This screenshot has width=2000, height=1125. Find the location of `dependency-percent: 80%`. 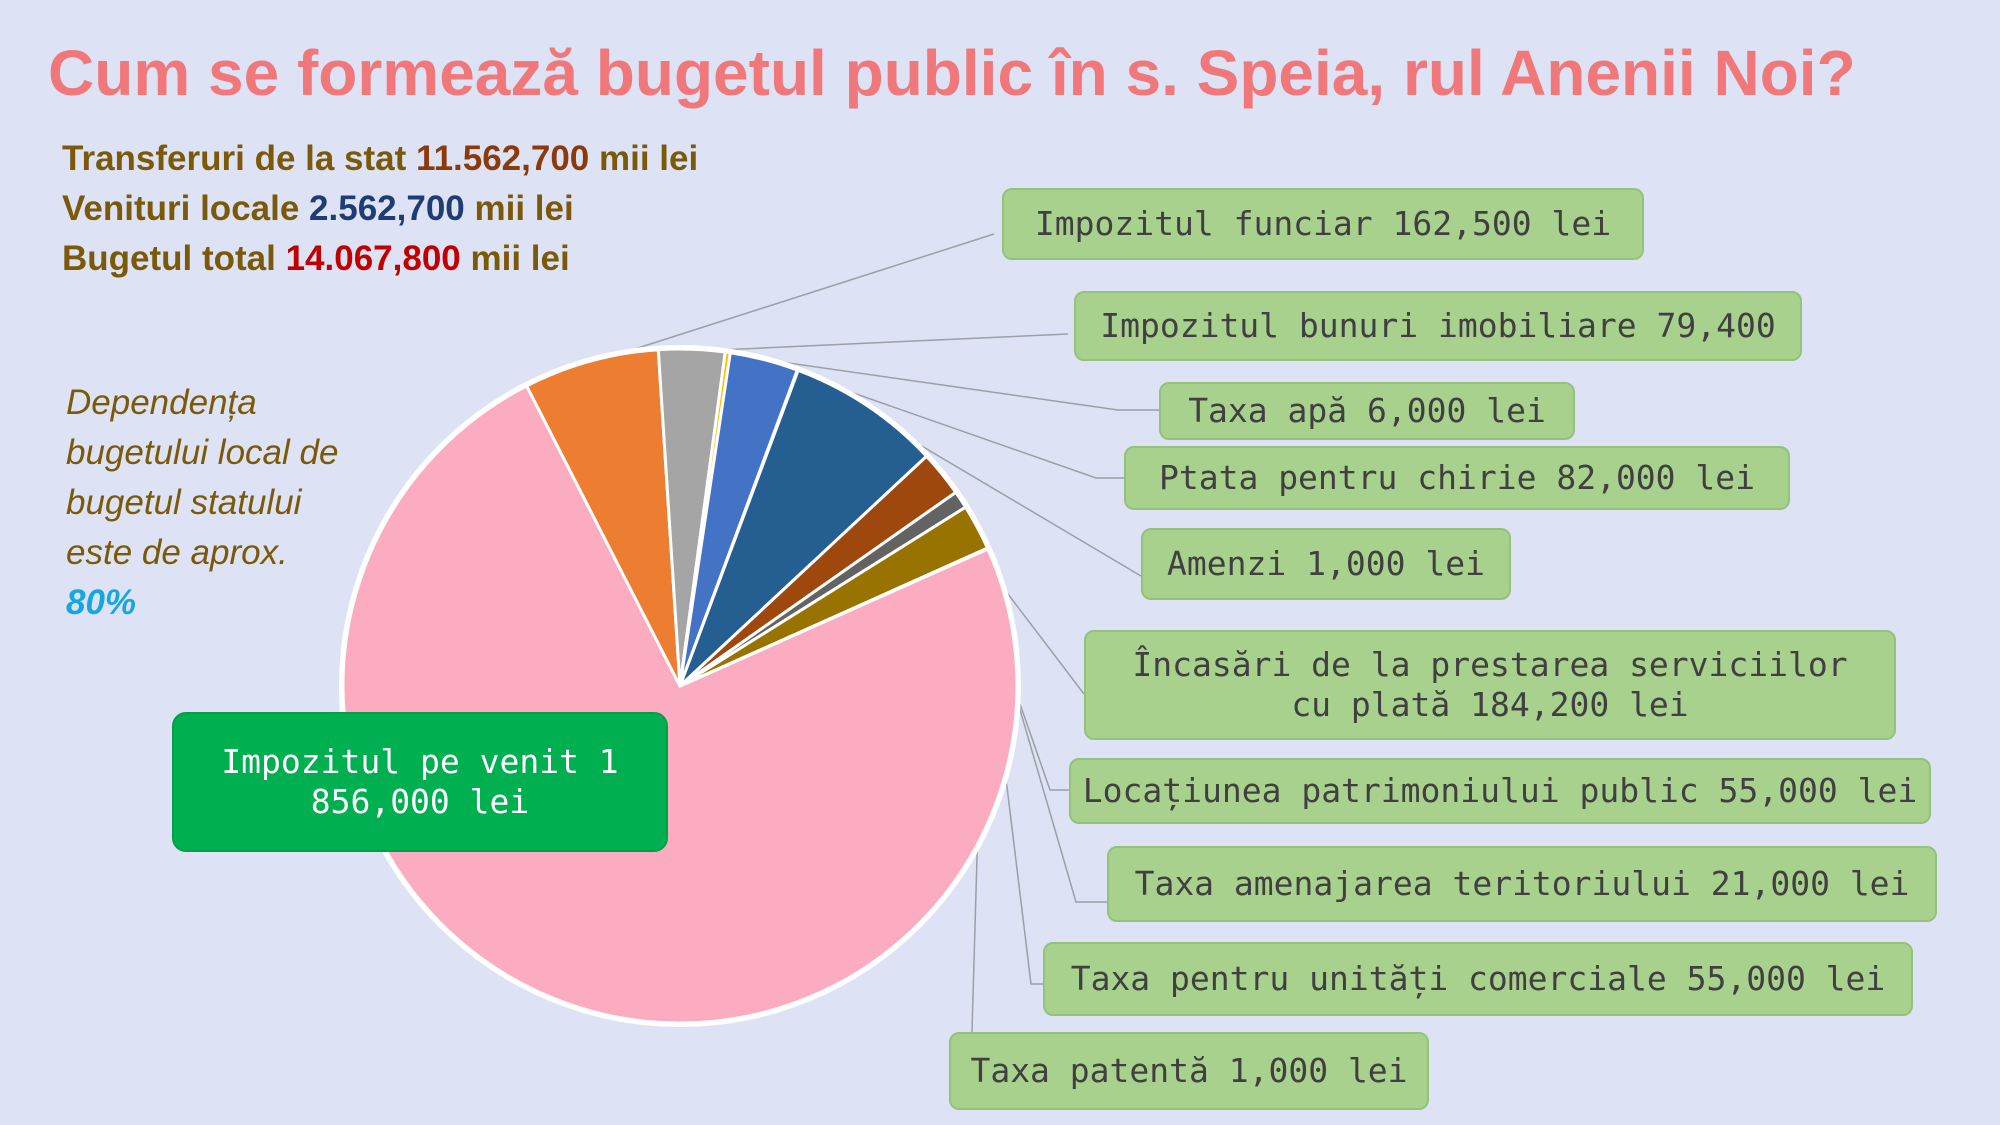

dependency-percent: 80% is located at coordinates (101, 602).